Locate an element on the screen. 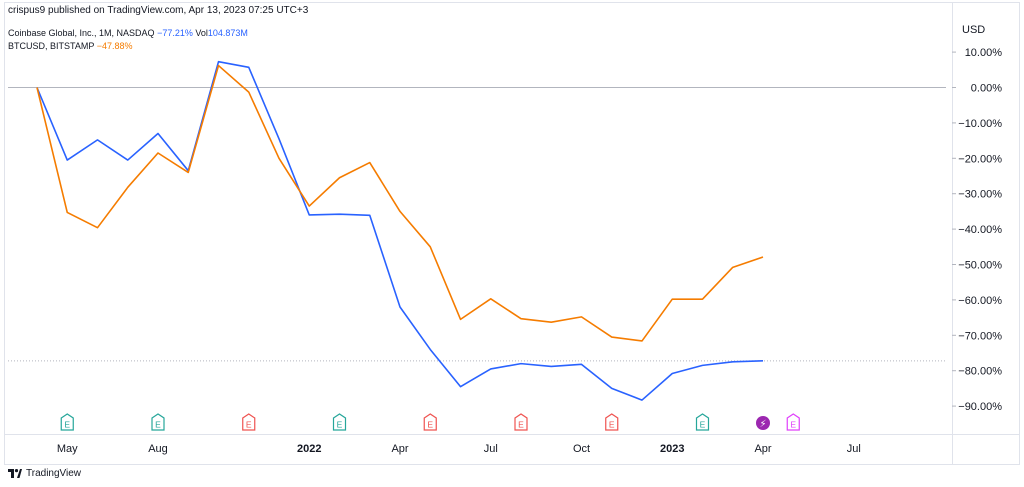 The height and width of the screenshot is (487, 1024). y-tick-label: 0.00% is located at coordinates (986, 89).